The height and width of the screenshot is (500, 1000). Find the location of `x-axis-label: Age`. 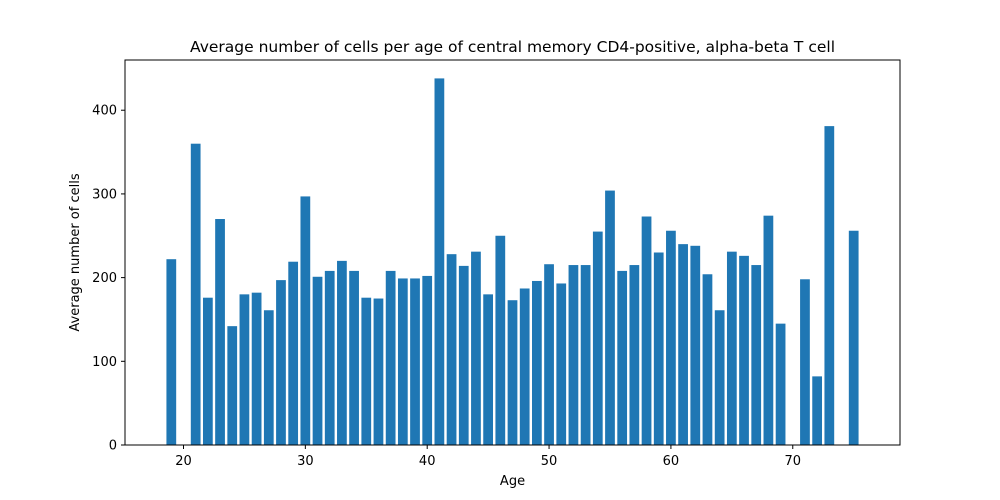

x-axis-label: Age is located at coordinates (512, 481).